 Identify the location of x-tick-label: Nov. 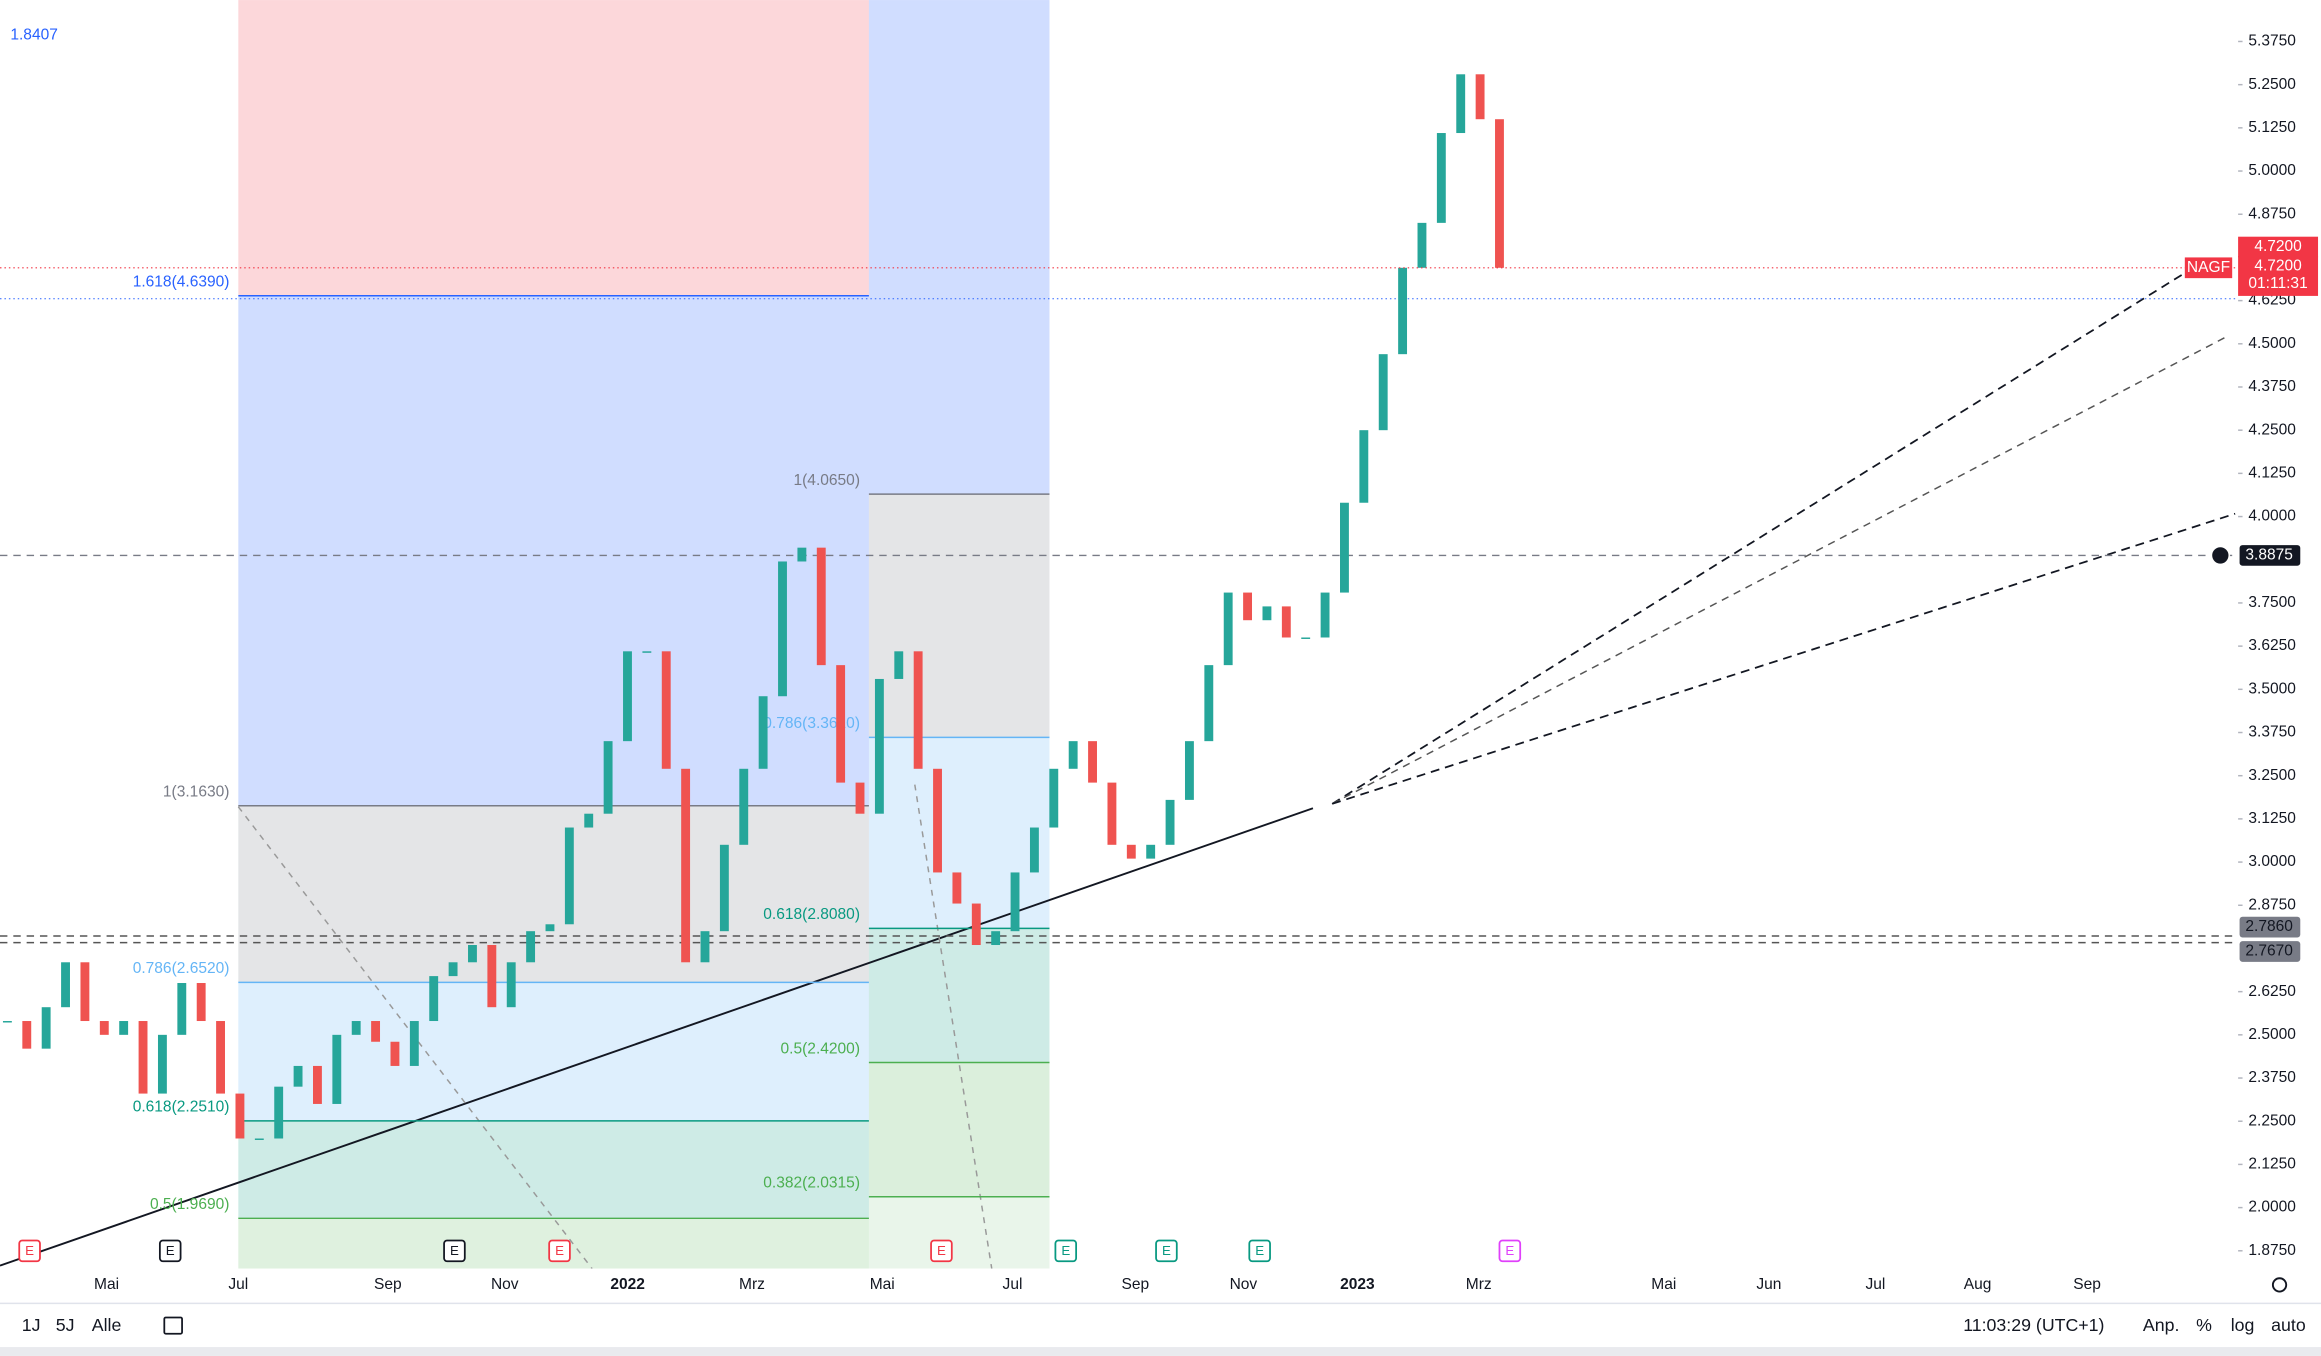
(505, 1284).